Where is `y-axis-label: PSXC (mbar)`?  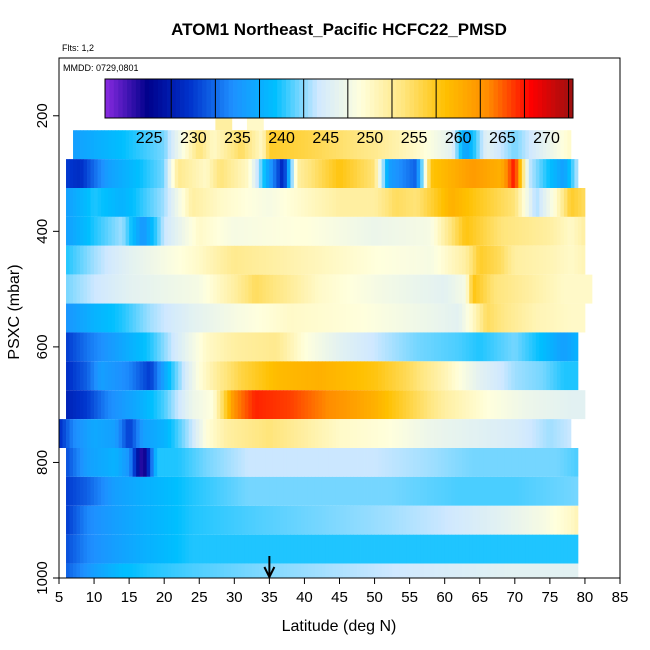 y-axis-label: PSXC (mbar) is located at coordinates (14, 311).